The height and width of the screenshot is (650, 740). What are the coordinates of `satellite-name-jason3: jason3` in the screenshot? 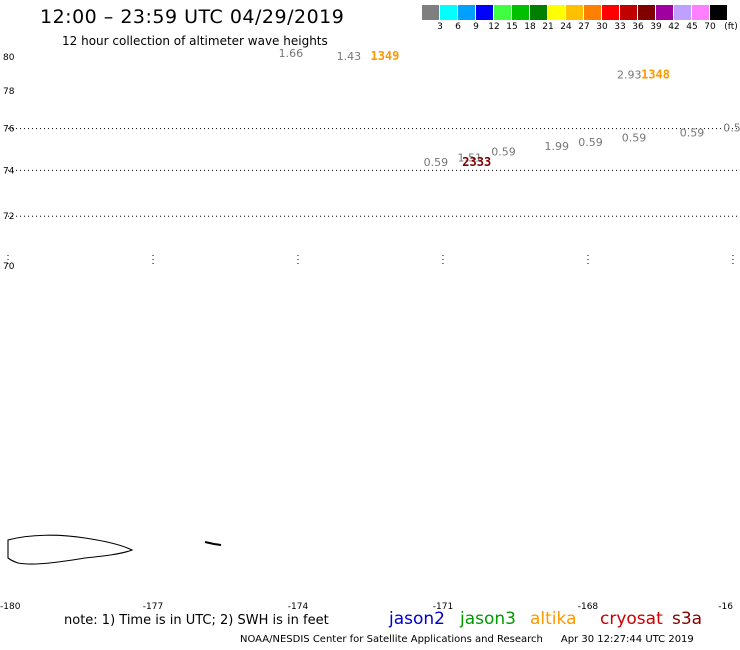 It's located at (488, 619).